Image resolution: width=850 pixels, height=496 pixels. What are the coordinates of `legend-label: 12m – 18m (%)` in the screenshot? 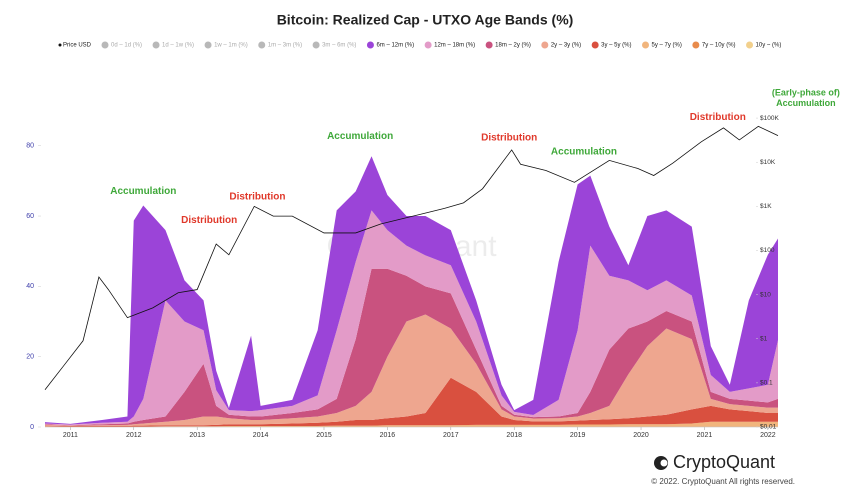 It's located at (454, 46).